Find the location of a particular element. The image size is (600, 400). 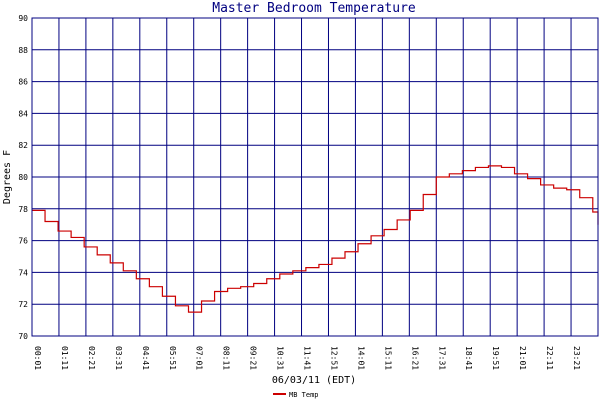

x-tick-label: 14:01 is located at coordinates (360, 358).